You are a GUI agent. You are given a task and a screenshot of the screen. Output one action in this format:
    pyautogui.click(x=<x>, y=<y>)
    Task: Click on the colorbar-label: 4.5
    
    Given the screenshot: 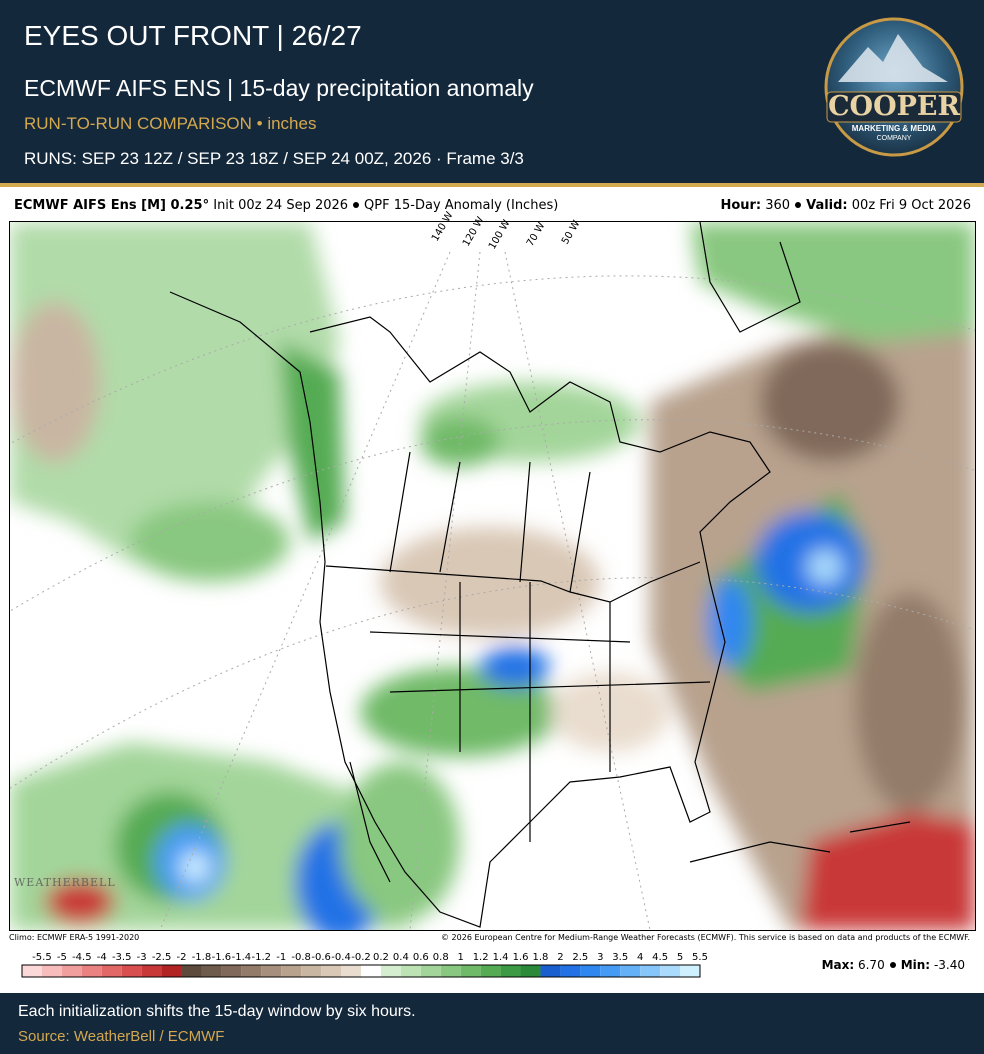 What is the action you would take?
    pyautogui.click(x=660, y=957)
    